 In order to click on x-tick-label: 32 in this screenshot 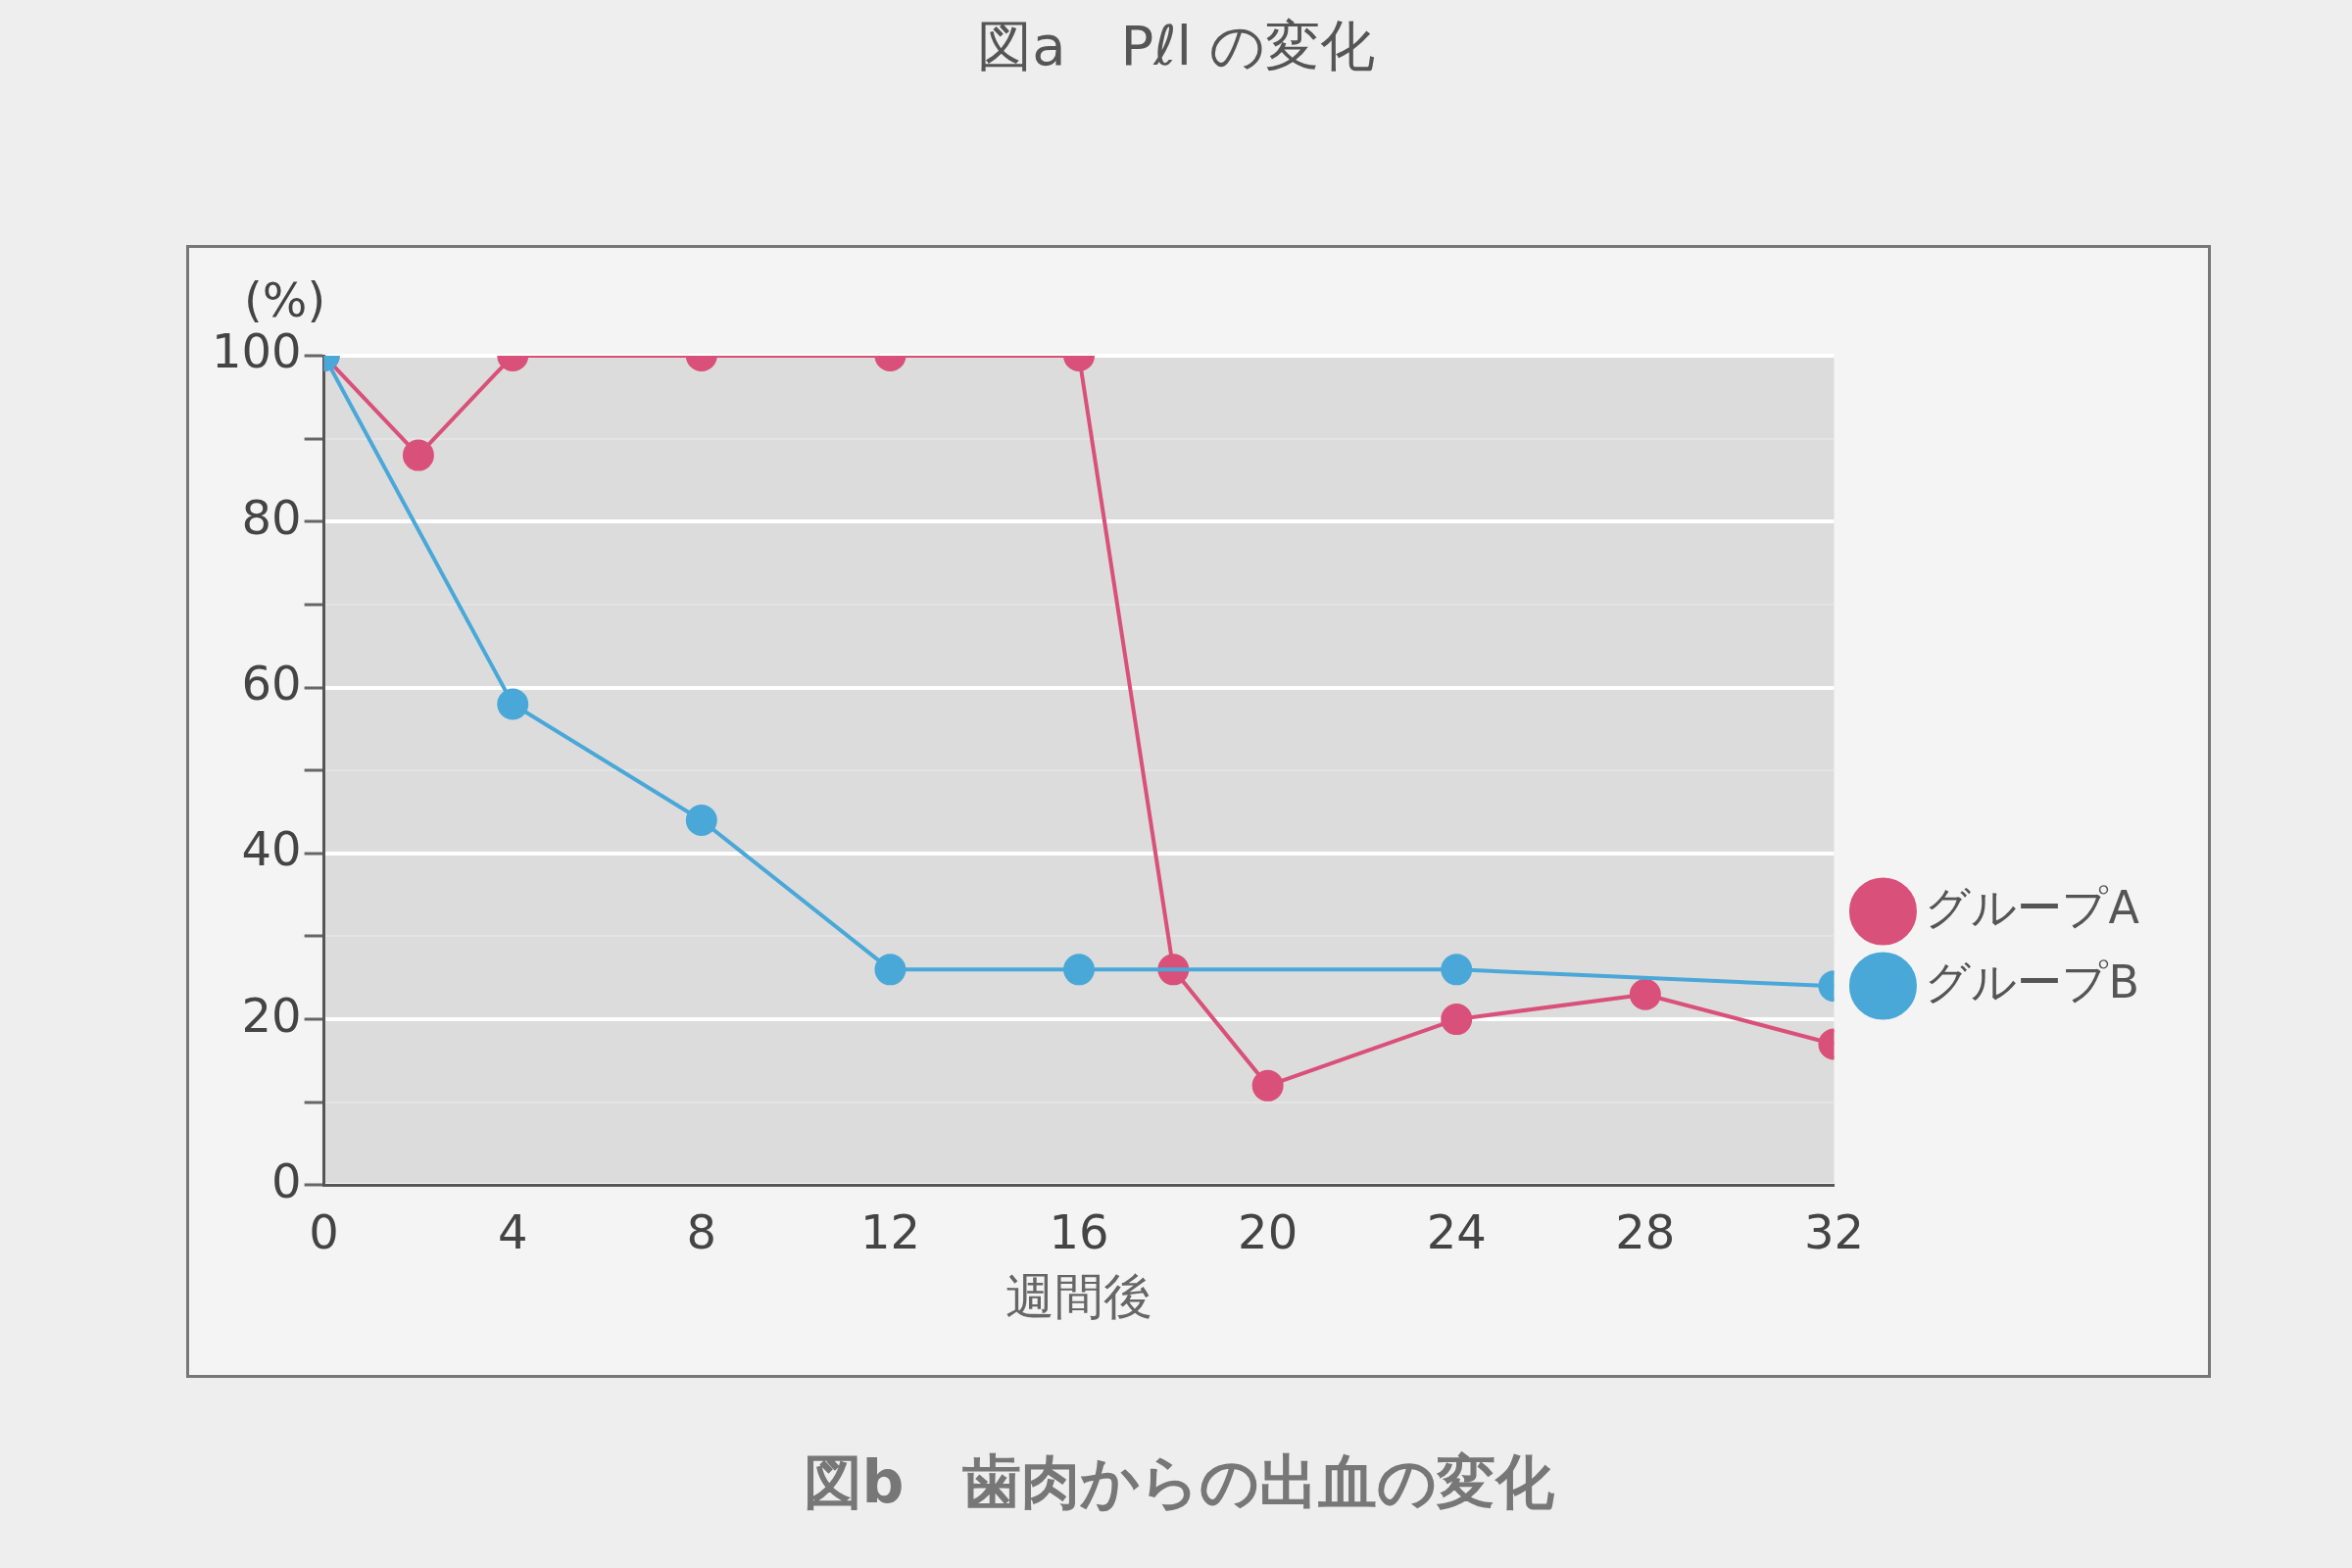, I will do `click(1833, 1231)`.